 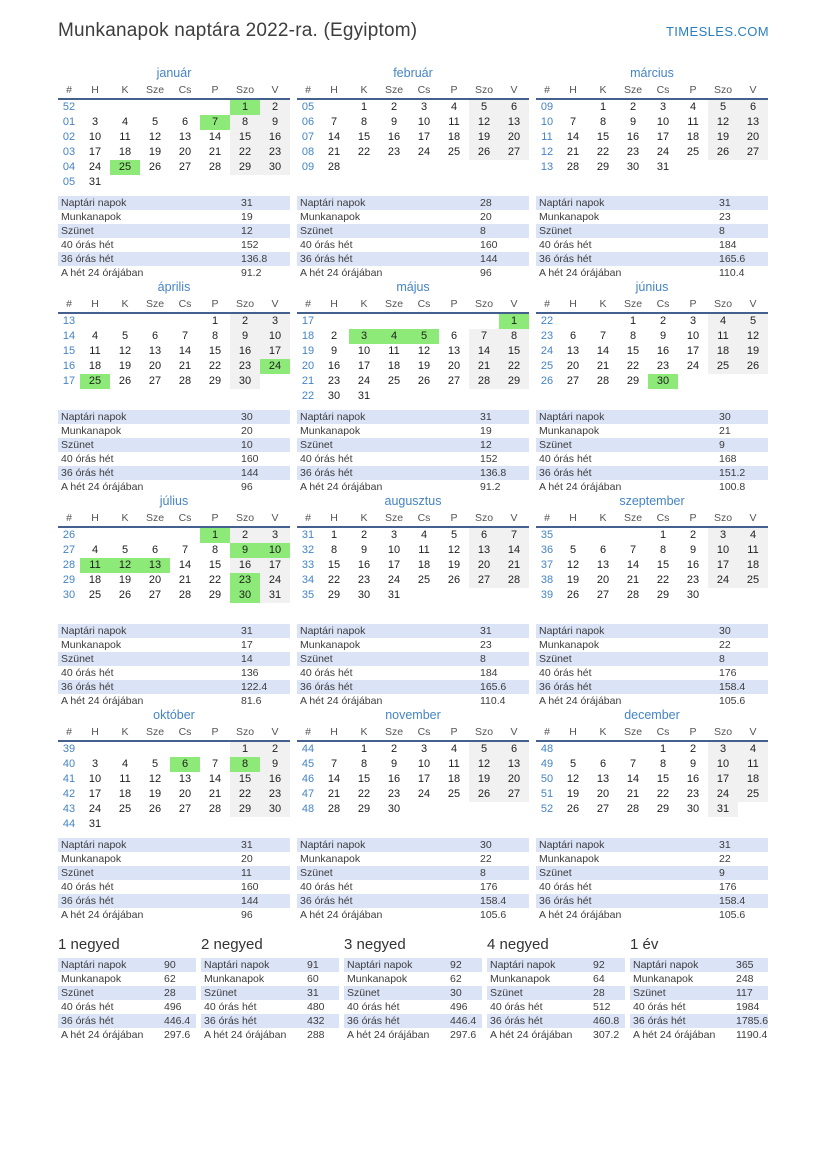 I want to click on stat-value: 307.2, so click(x=606, y=1035).